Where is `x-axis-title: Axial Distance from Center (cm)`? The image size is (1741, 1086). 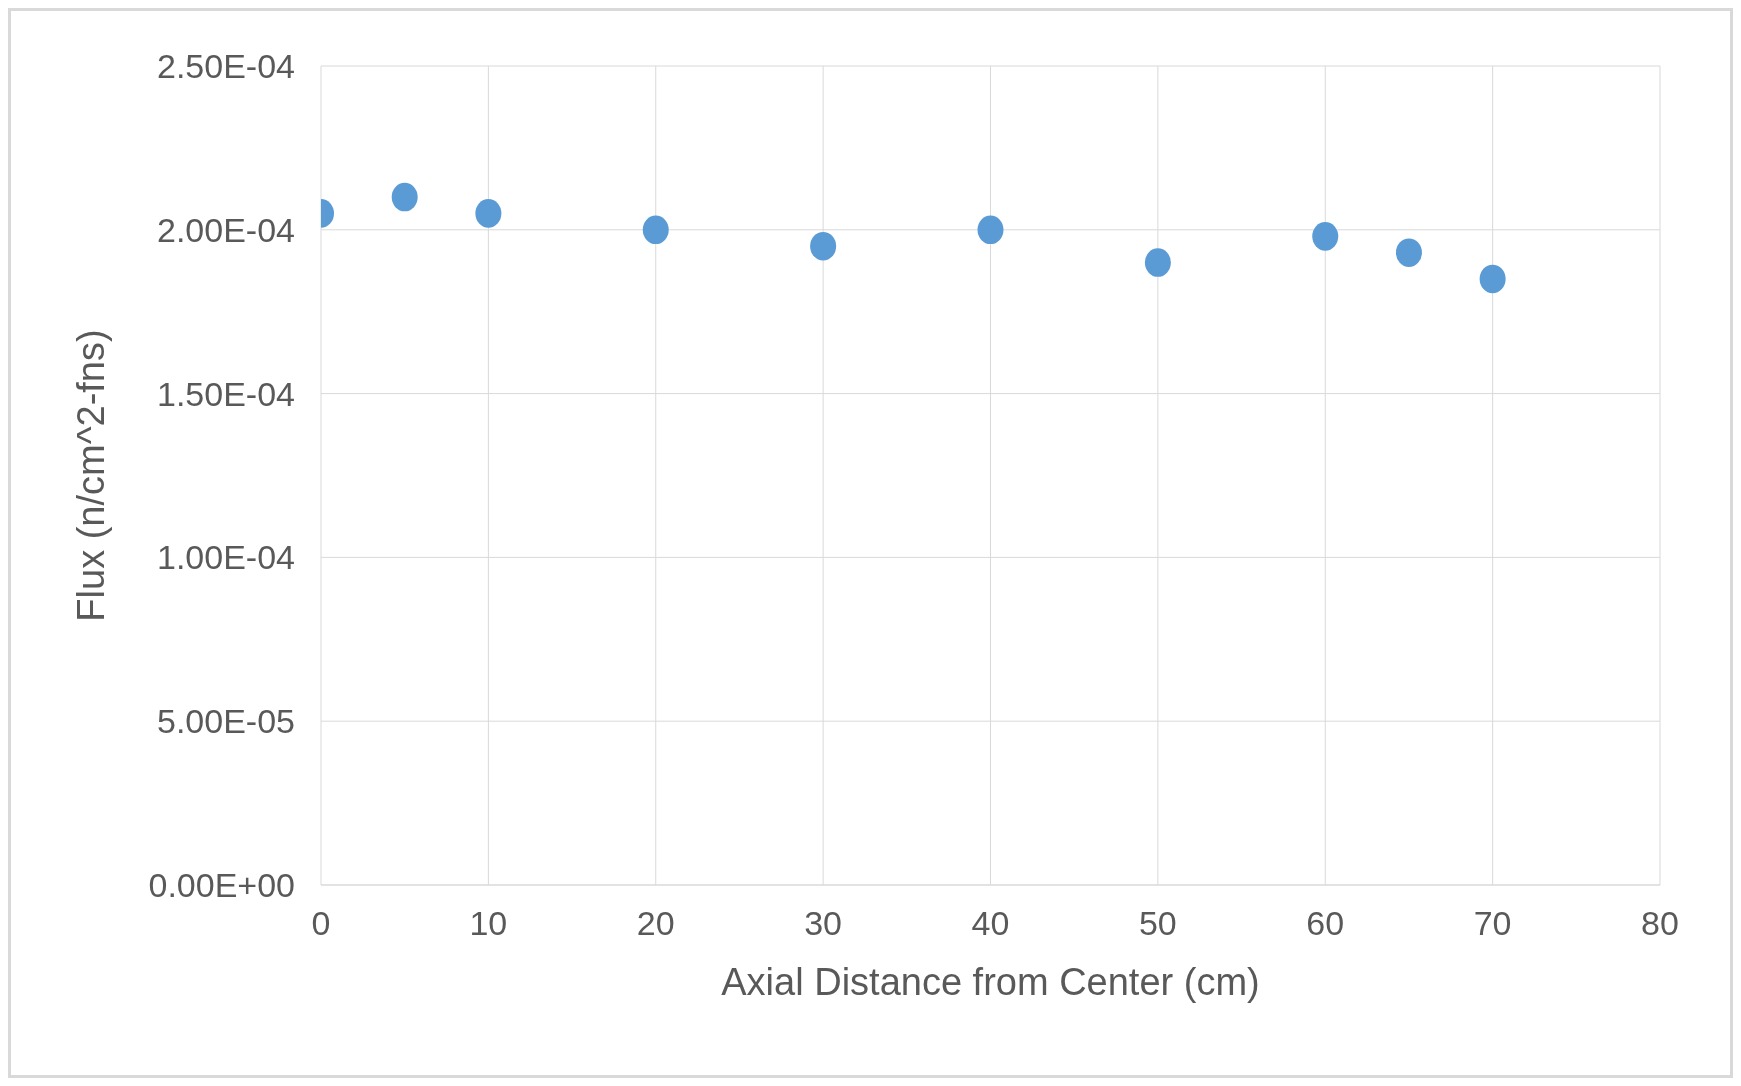
x-axis-title: Axial Distance from Center (cm) is located at coordinates (990, 982).